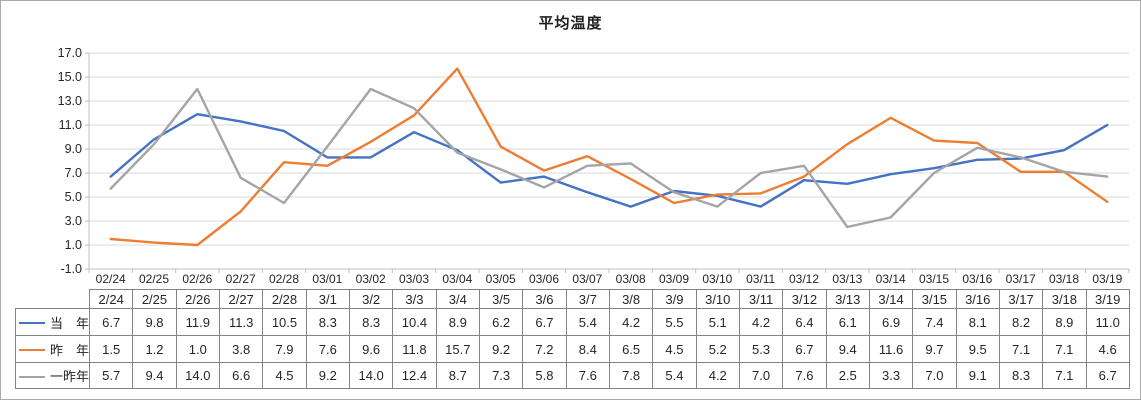 The width and height of the screenshot is (1141, 400). What do you see at coordinates (631, 279) in the screenshot?
I see `x-axis-label: 03/08` at bounding box center [631, 279].